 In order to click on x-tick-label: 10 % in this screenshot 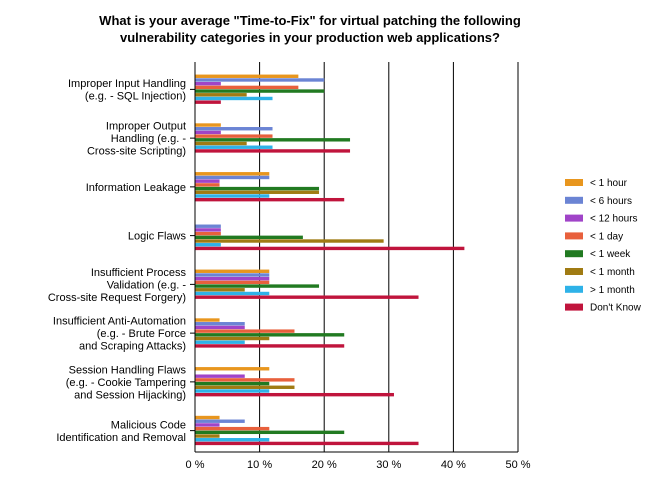, I will do `click(259, 465)`.